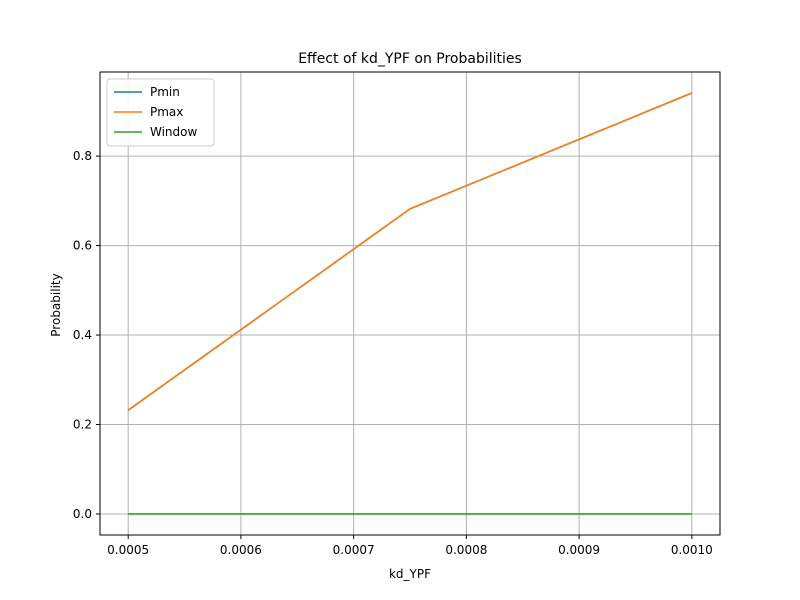  I want to click on legend-label: Window, so click(174, 132).